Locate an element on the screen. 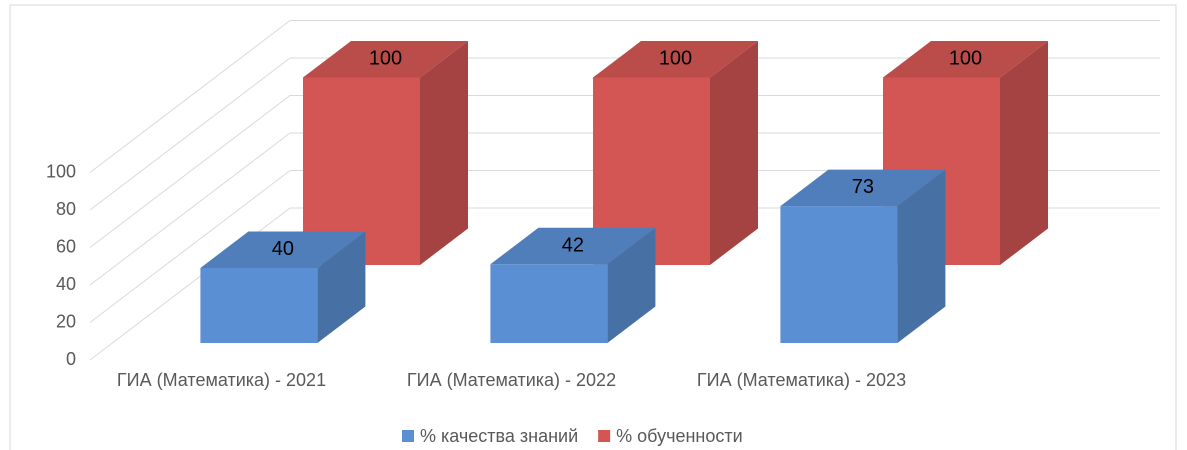 The height and width of the screenshot is (450, 1187). y-tick-label: 20 is located at coordinates (66, 321).